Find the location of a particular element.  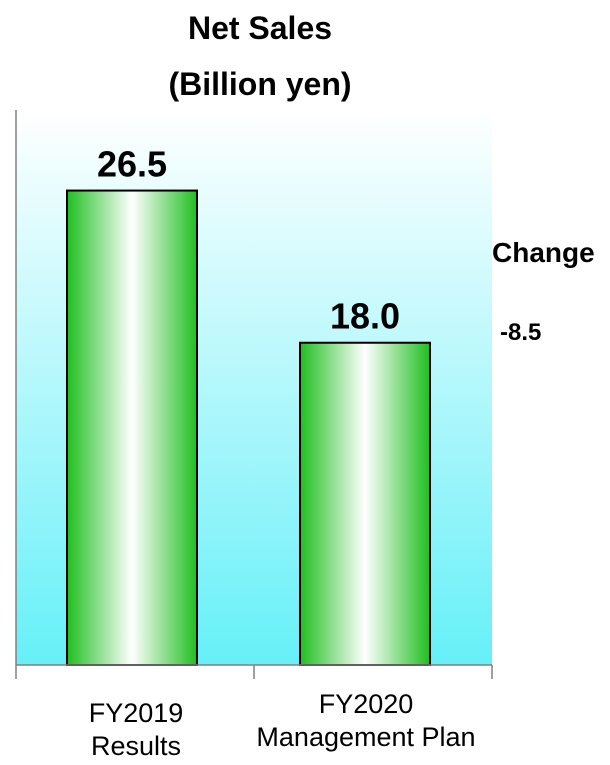

category-label-line: FY2020 is located at coordinates (366, 704).